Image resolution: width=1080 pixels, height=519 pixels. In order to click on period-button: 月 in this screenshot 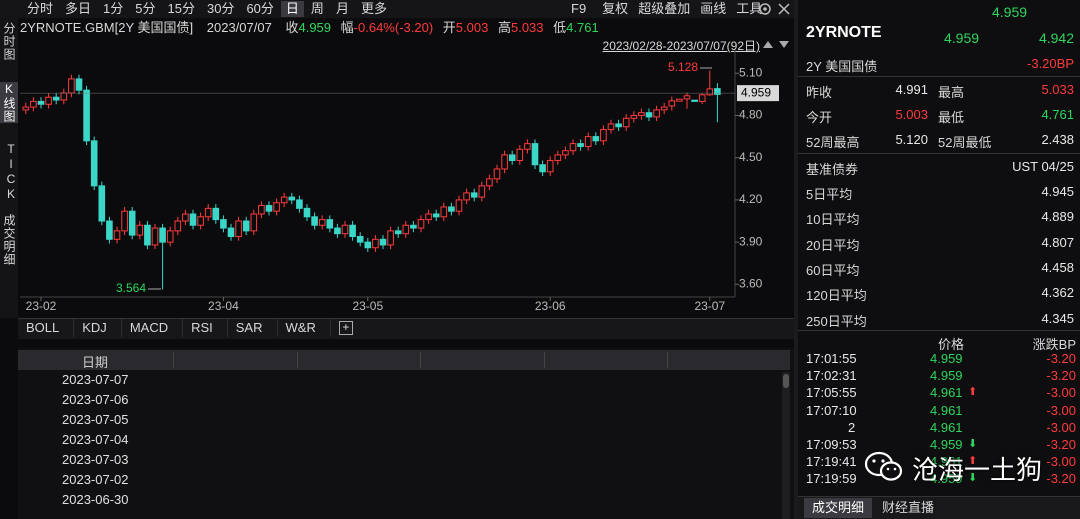, I will do `click(342, 8)`.